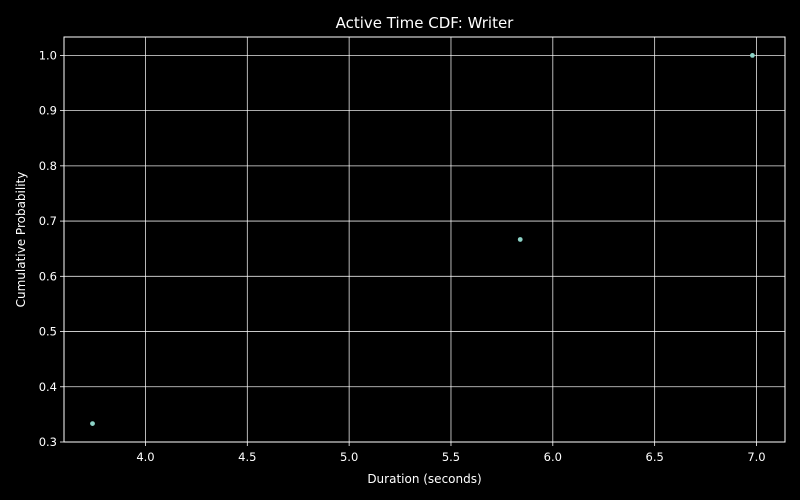 The width and height of the screenshot is (800, 500). What do you see at coordinates (247, 457) in the screenshot?
I see `x-tick-label: 4.5` at bounding box center [247, 457].